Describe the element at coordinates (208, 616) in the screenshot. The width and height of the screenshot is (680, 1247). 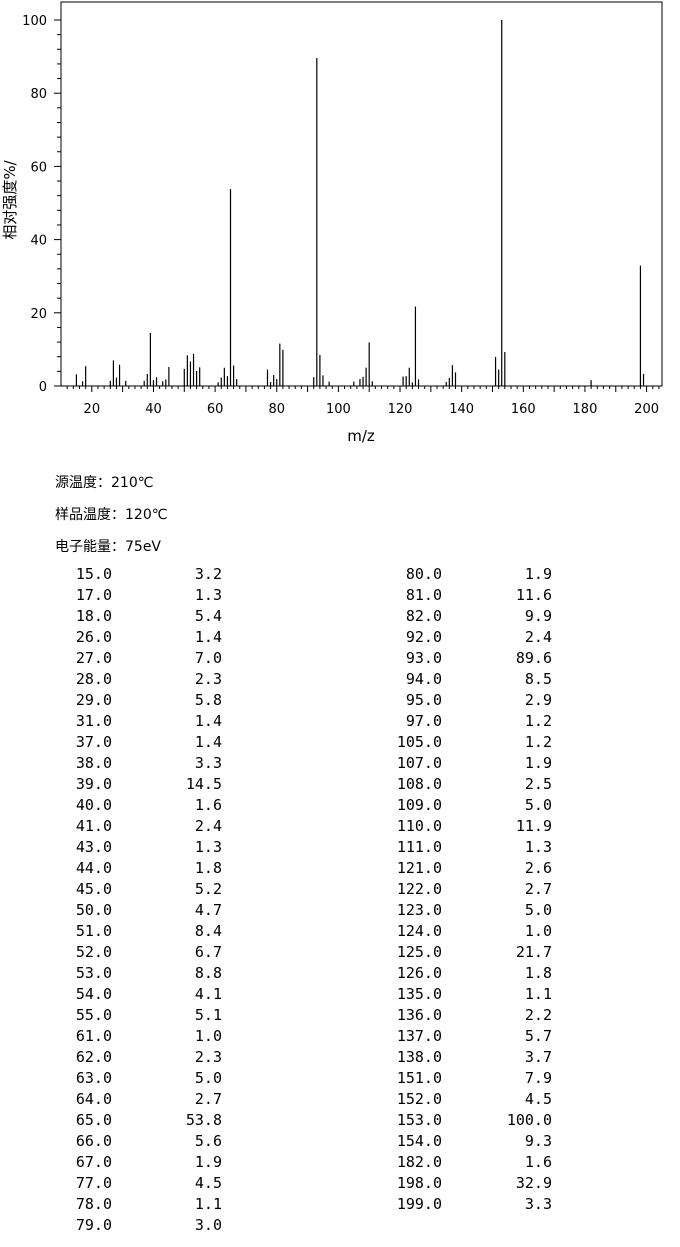
I see `abundance-value: 5.4` at that location.